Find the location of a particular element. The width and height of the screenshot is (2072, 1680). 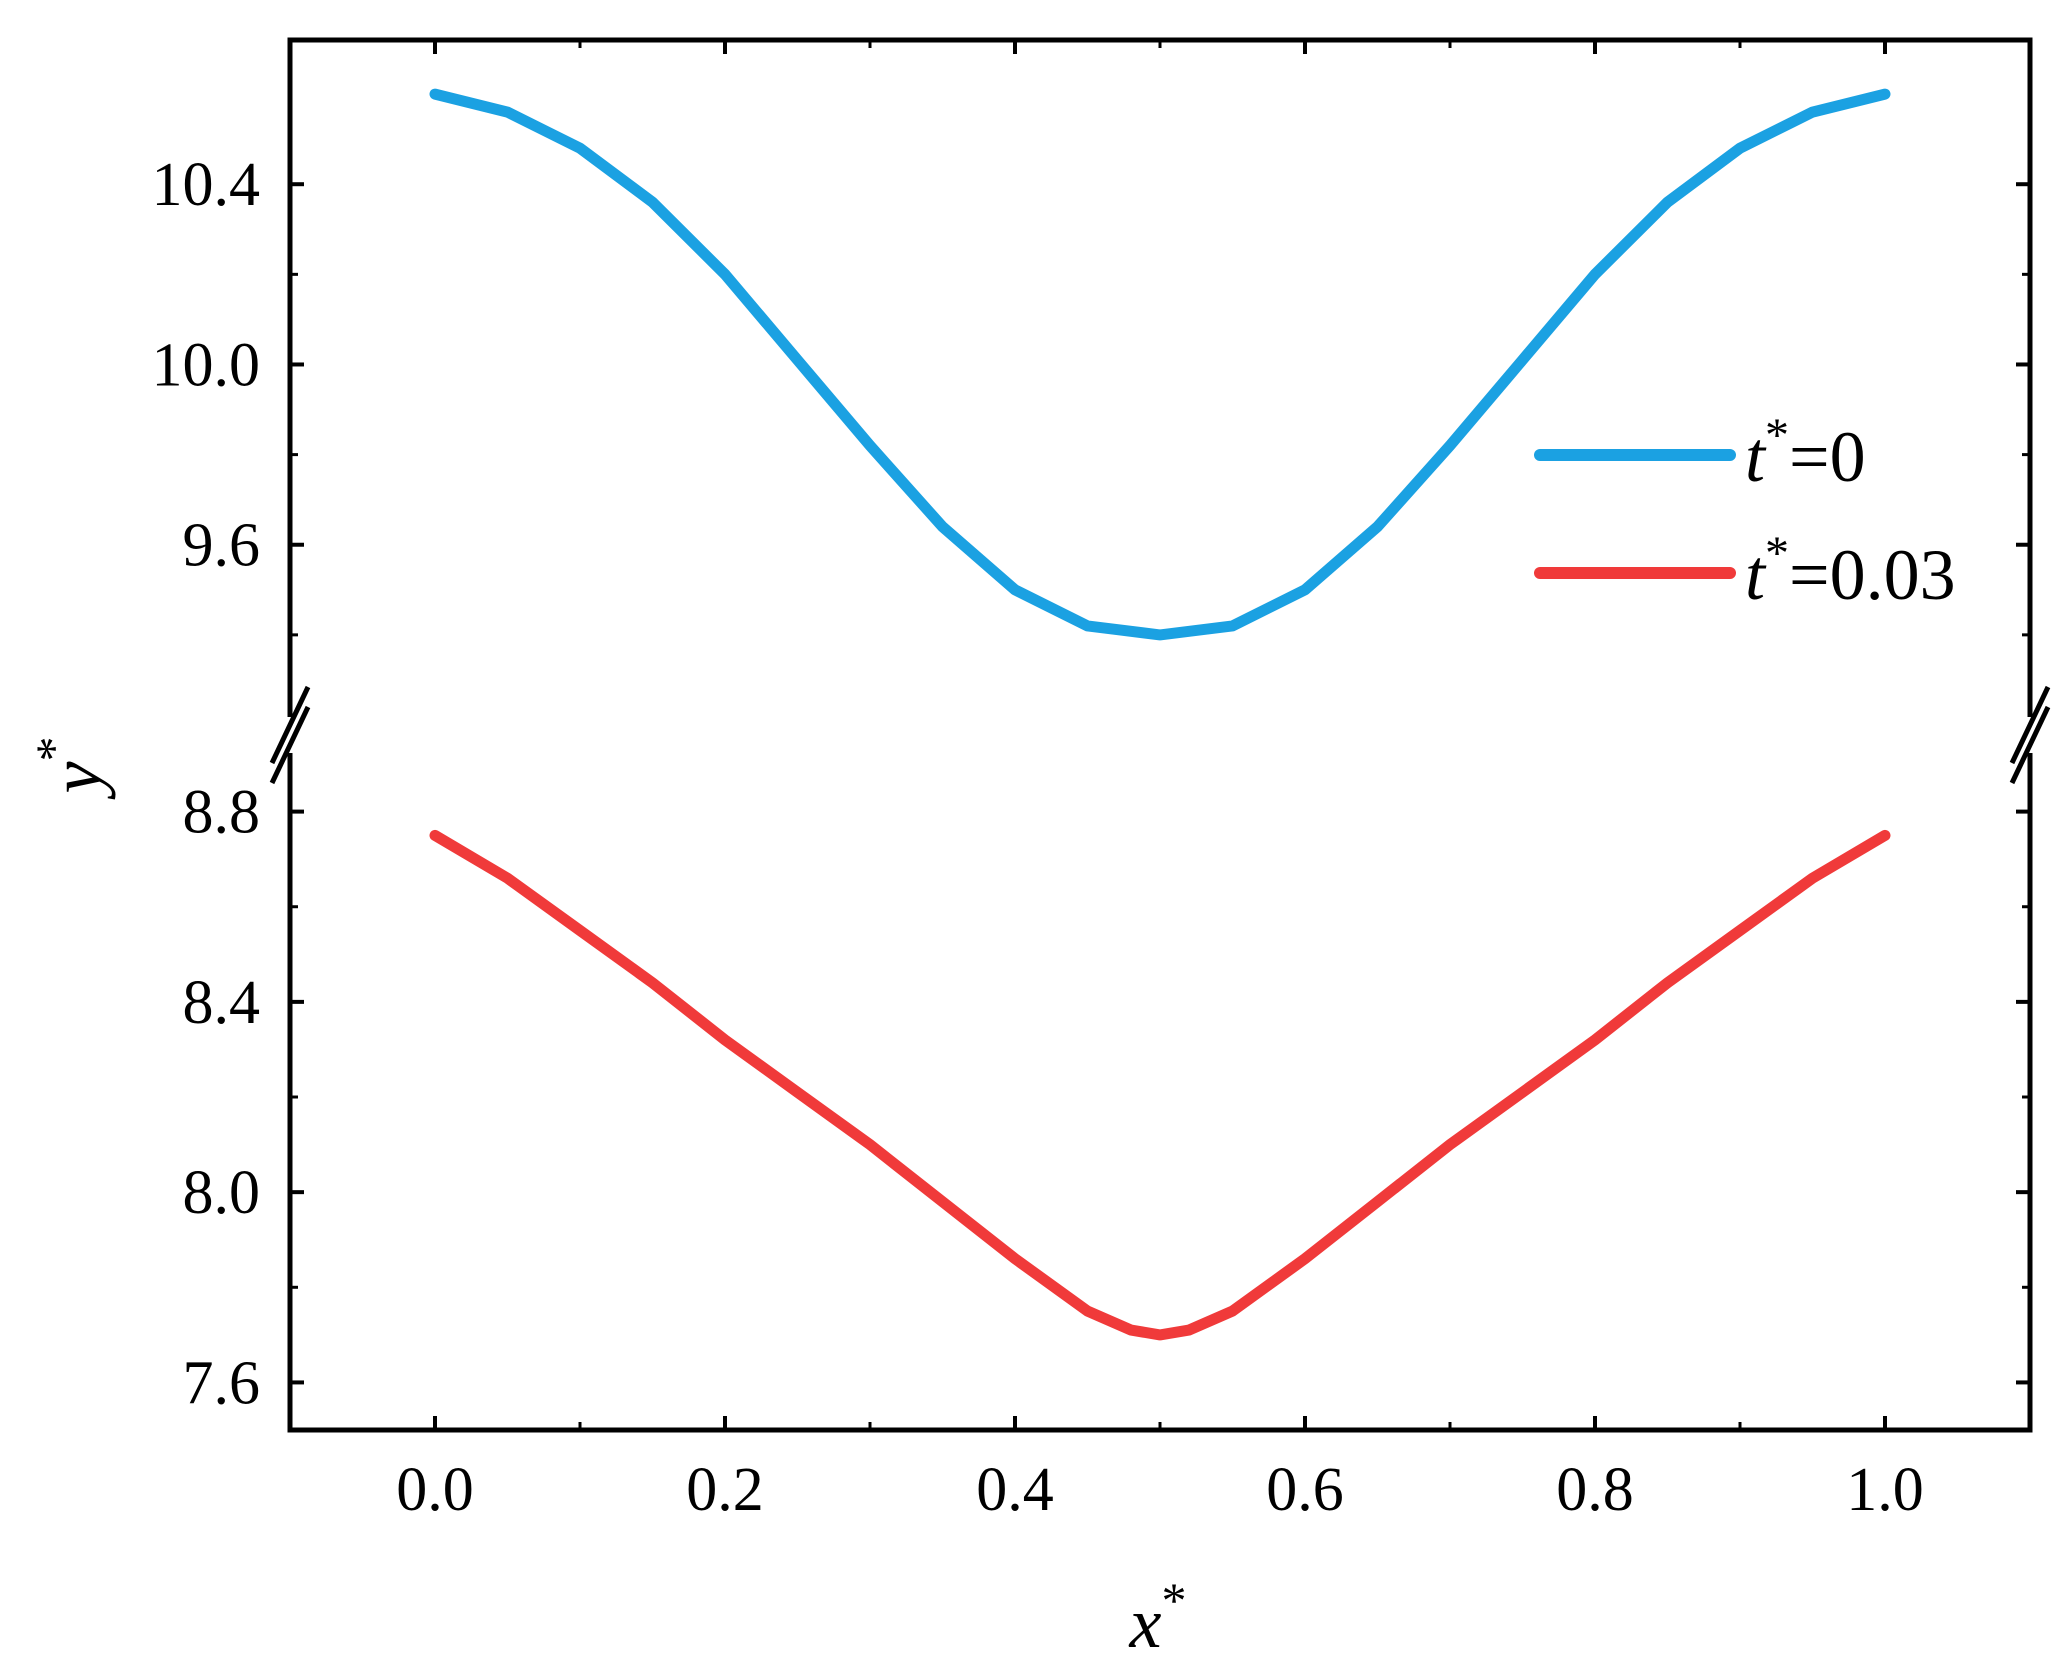

y-tick-label: 9.6 is located at coordinates (222, 546).